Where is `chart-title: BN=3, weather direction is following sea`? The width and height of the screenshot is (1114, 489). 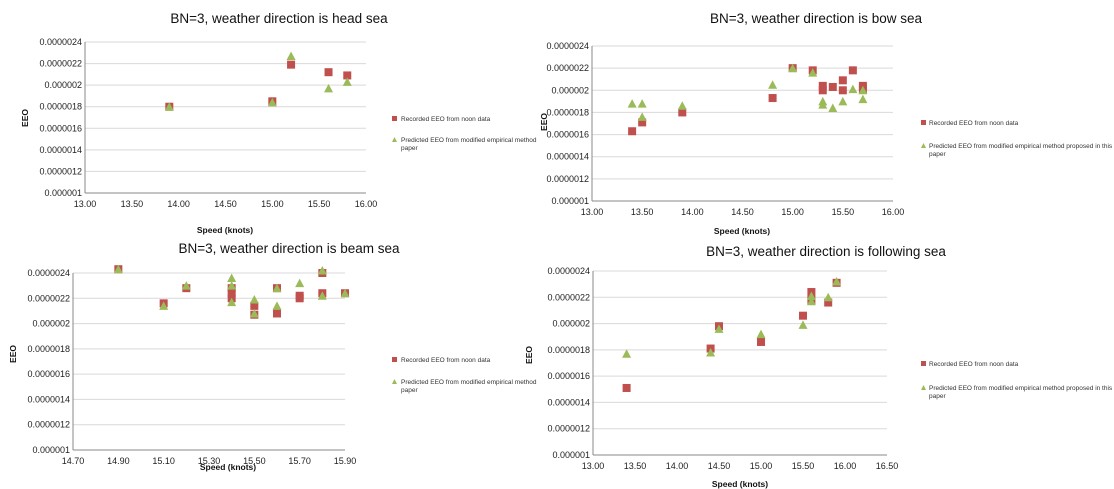
chart-title: BN=3, weather direction is following sea is located at coordinates (826, 251).